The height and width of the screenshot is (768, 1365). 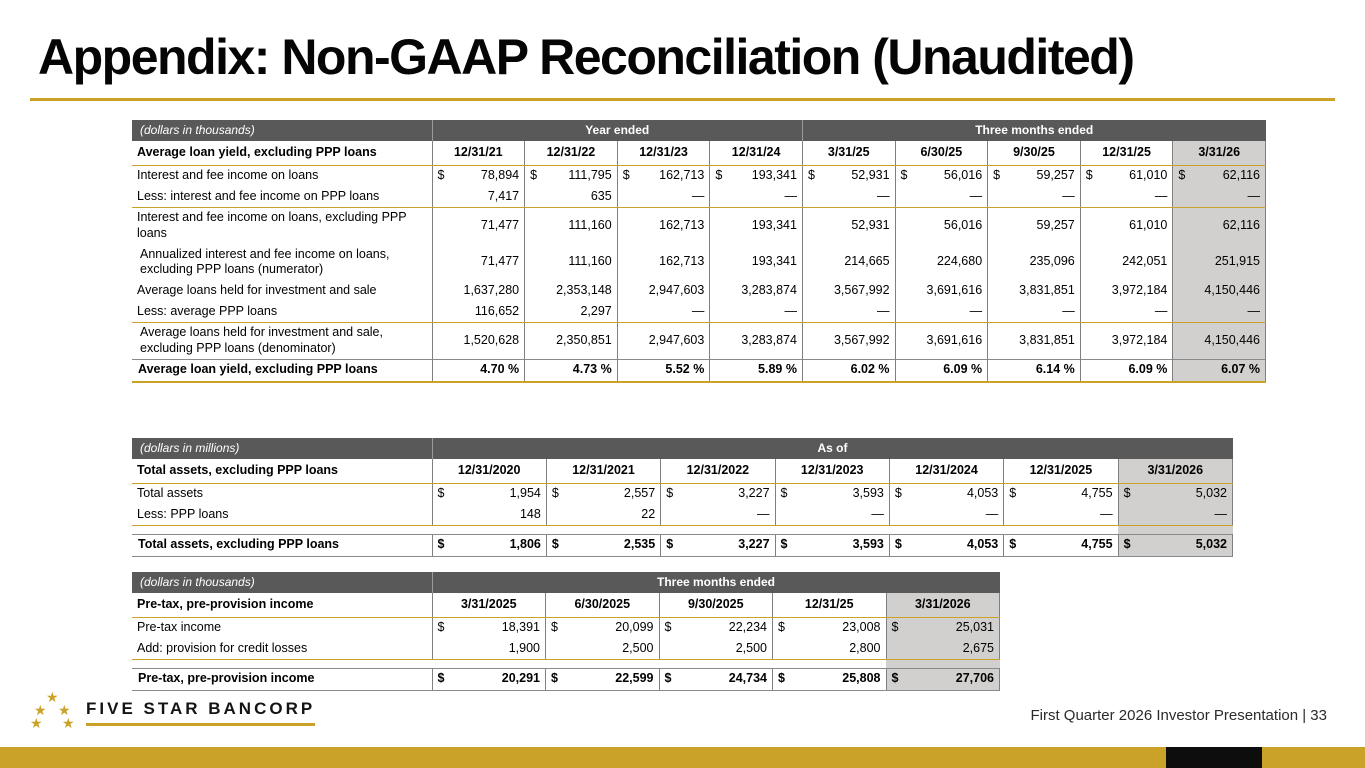 What do you see at coordinates (1139, 289) in the screenshot?
I see `cell-value: 3,972,184` at bounding box center [1139, 289].